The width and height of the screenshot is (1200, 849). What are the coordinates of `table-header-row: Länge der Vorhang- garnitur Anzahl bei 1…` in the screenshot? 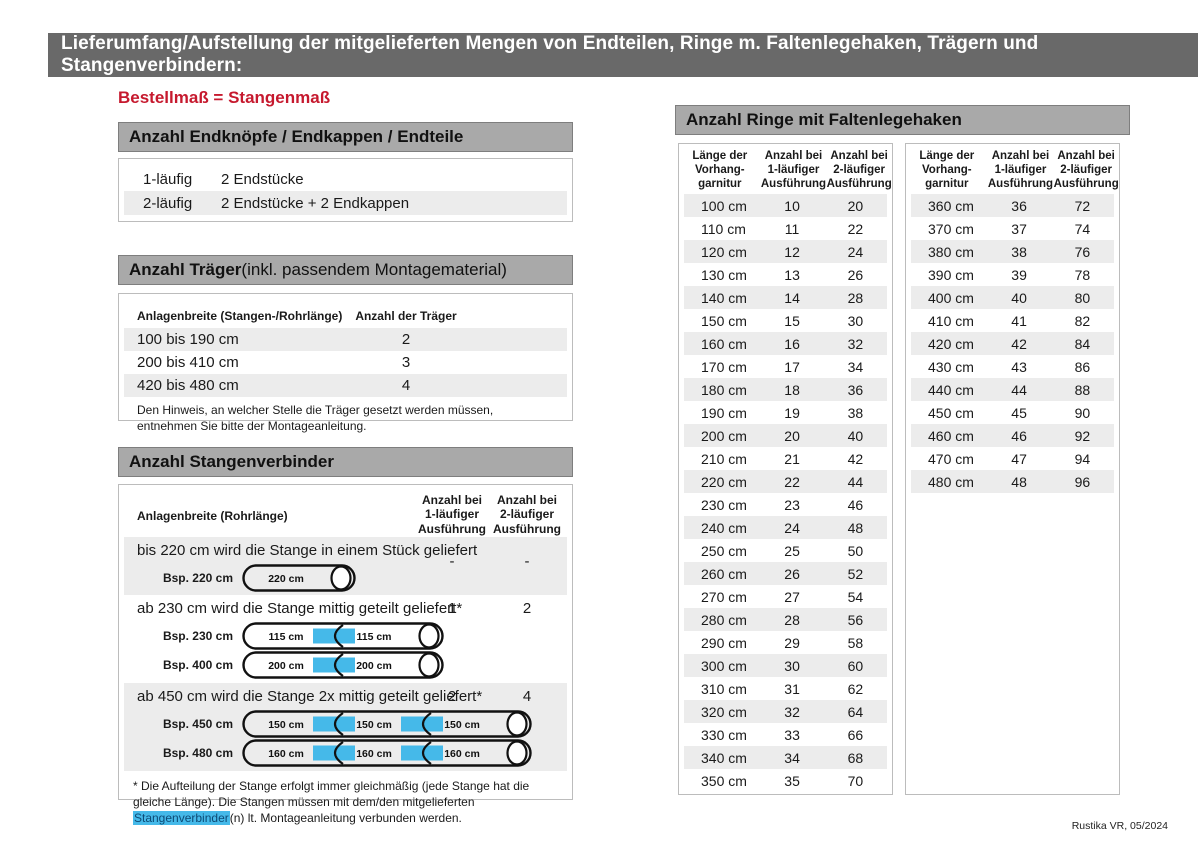 It's located at (785, 169).